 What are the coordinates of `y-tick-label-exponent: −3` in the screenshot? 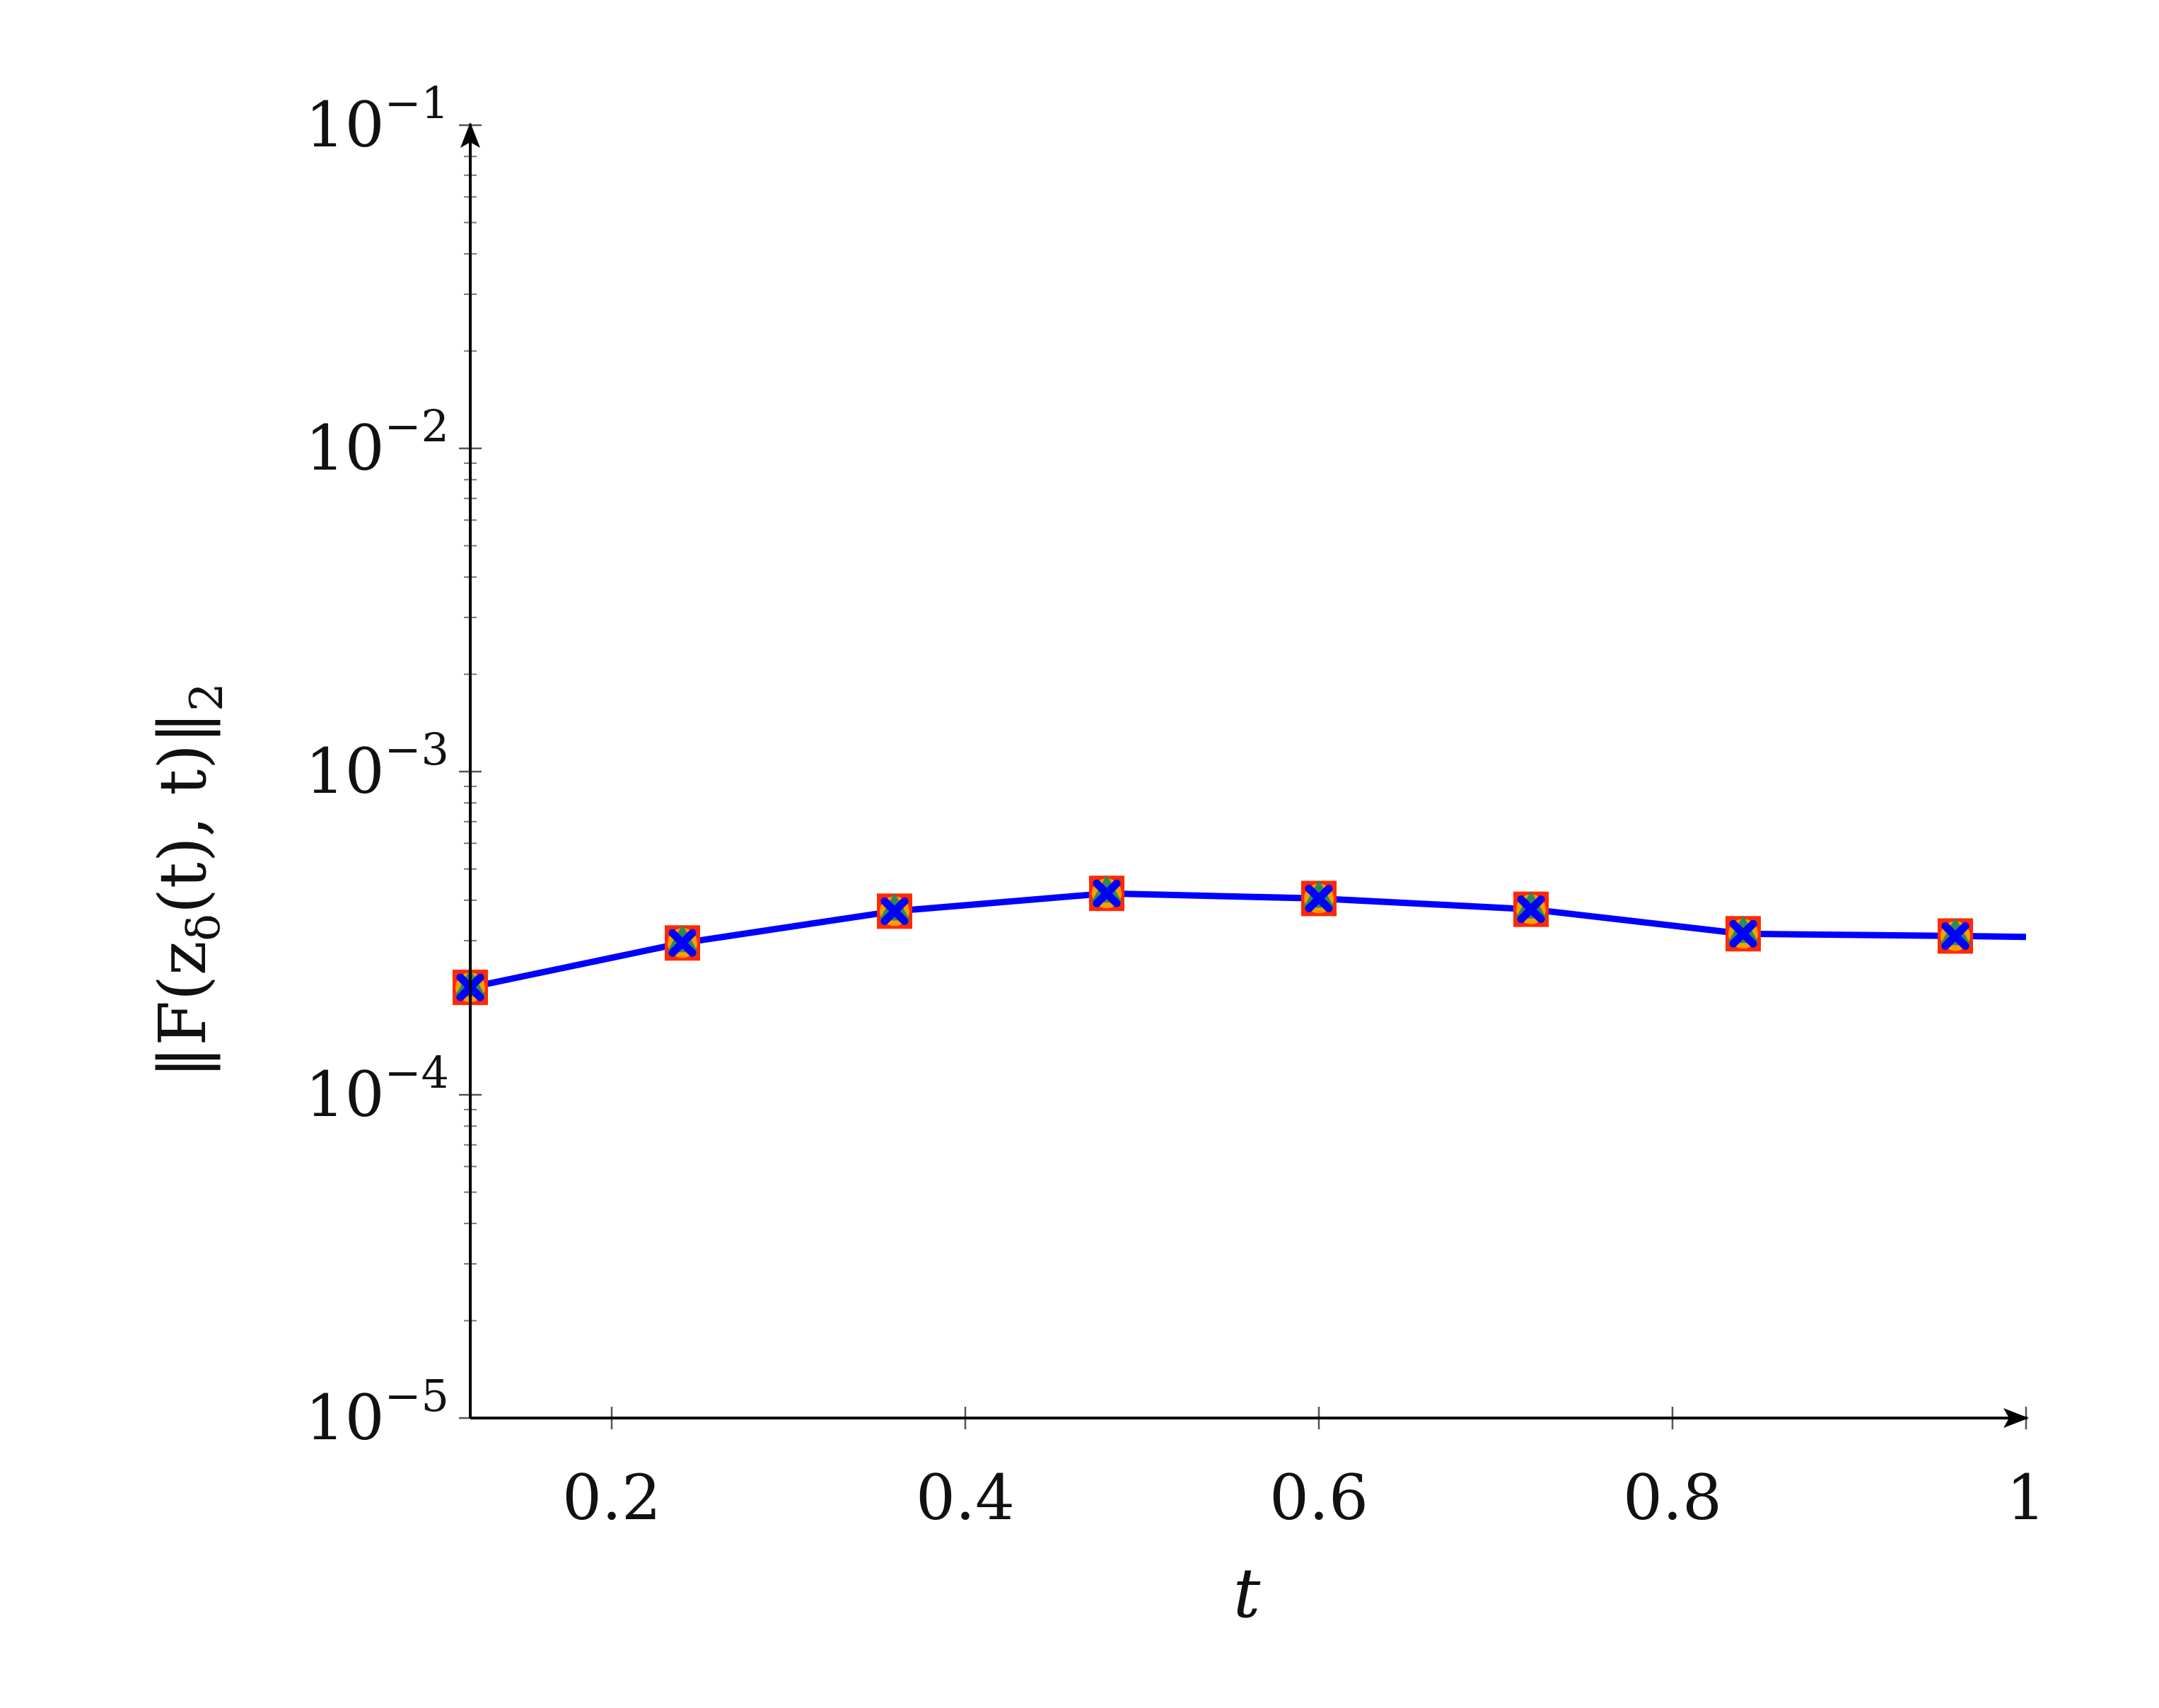 It's located at (417, 749).